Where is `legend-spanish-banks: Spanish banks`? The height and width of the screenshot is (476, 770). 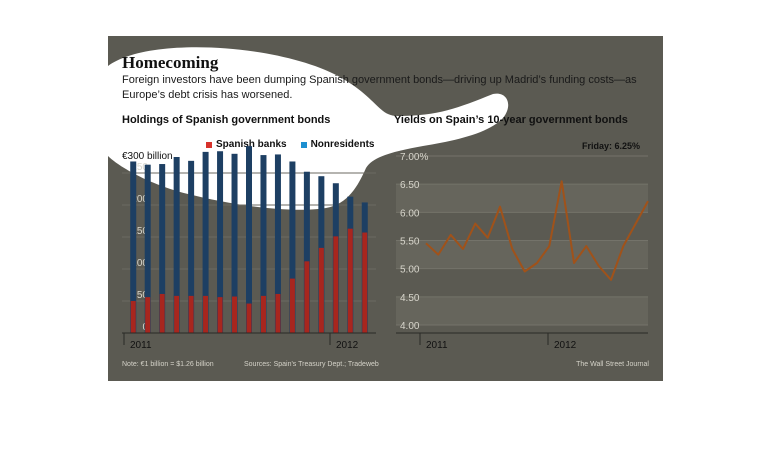 legend-spanish-banks: Spanish banks is located at coordinates (251, 144).